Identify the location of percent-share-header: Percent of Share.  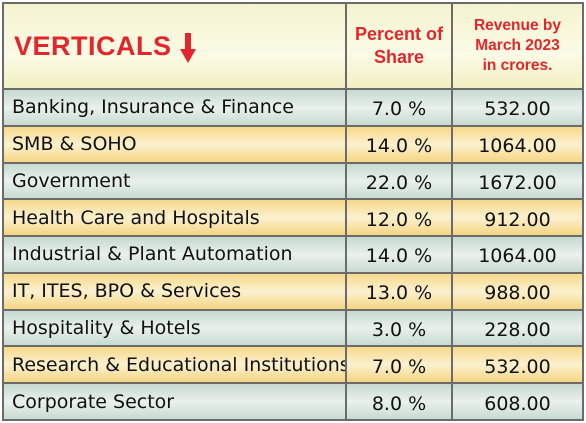
(399, 46).